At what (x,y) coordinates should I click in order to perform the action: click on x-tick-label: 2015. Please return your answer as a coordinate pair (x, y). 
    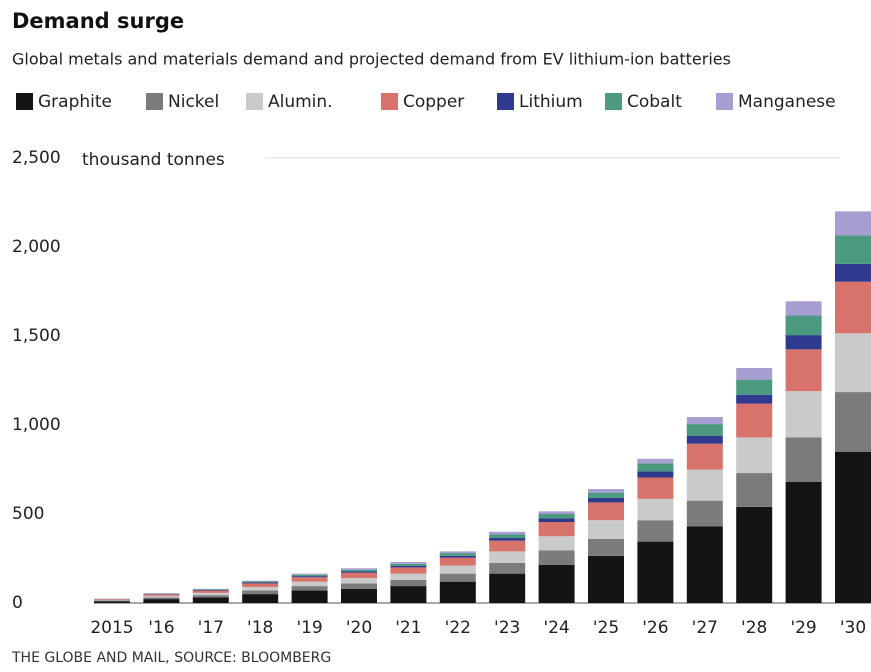
    Looking at the image, I should click on (111, 628).